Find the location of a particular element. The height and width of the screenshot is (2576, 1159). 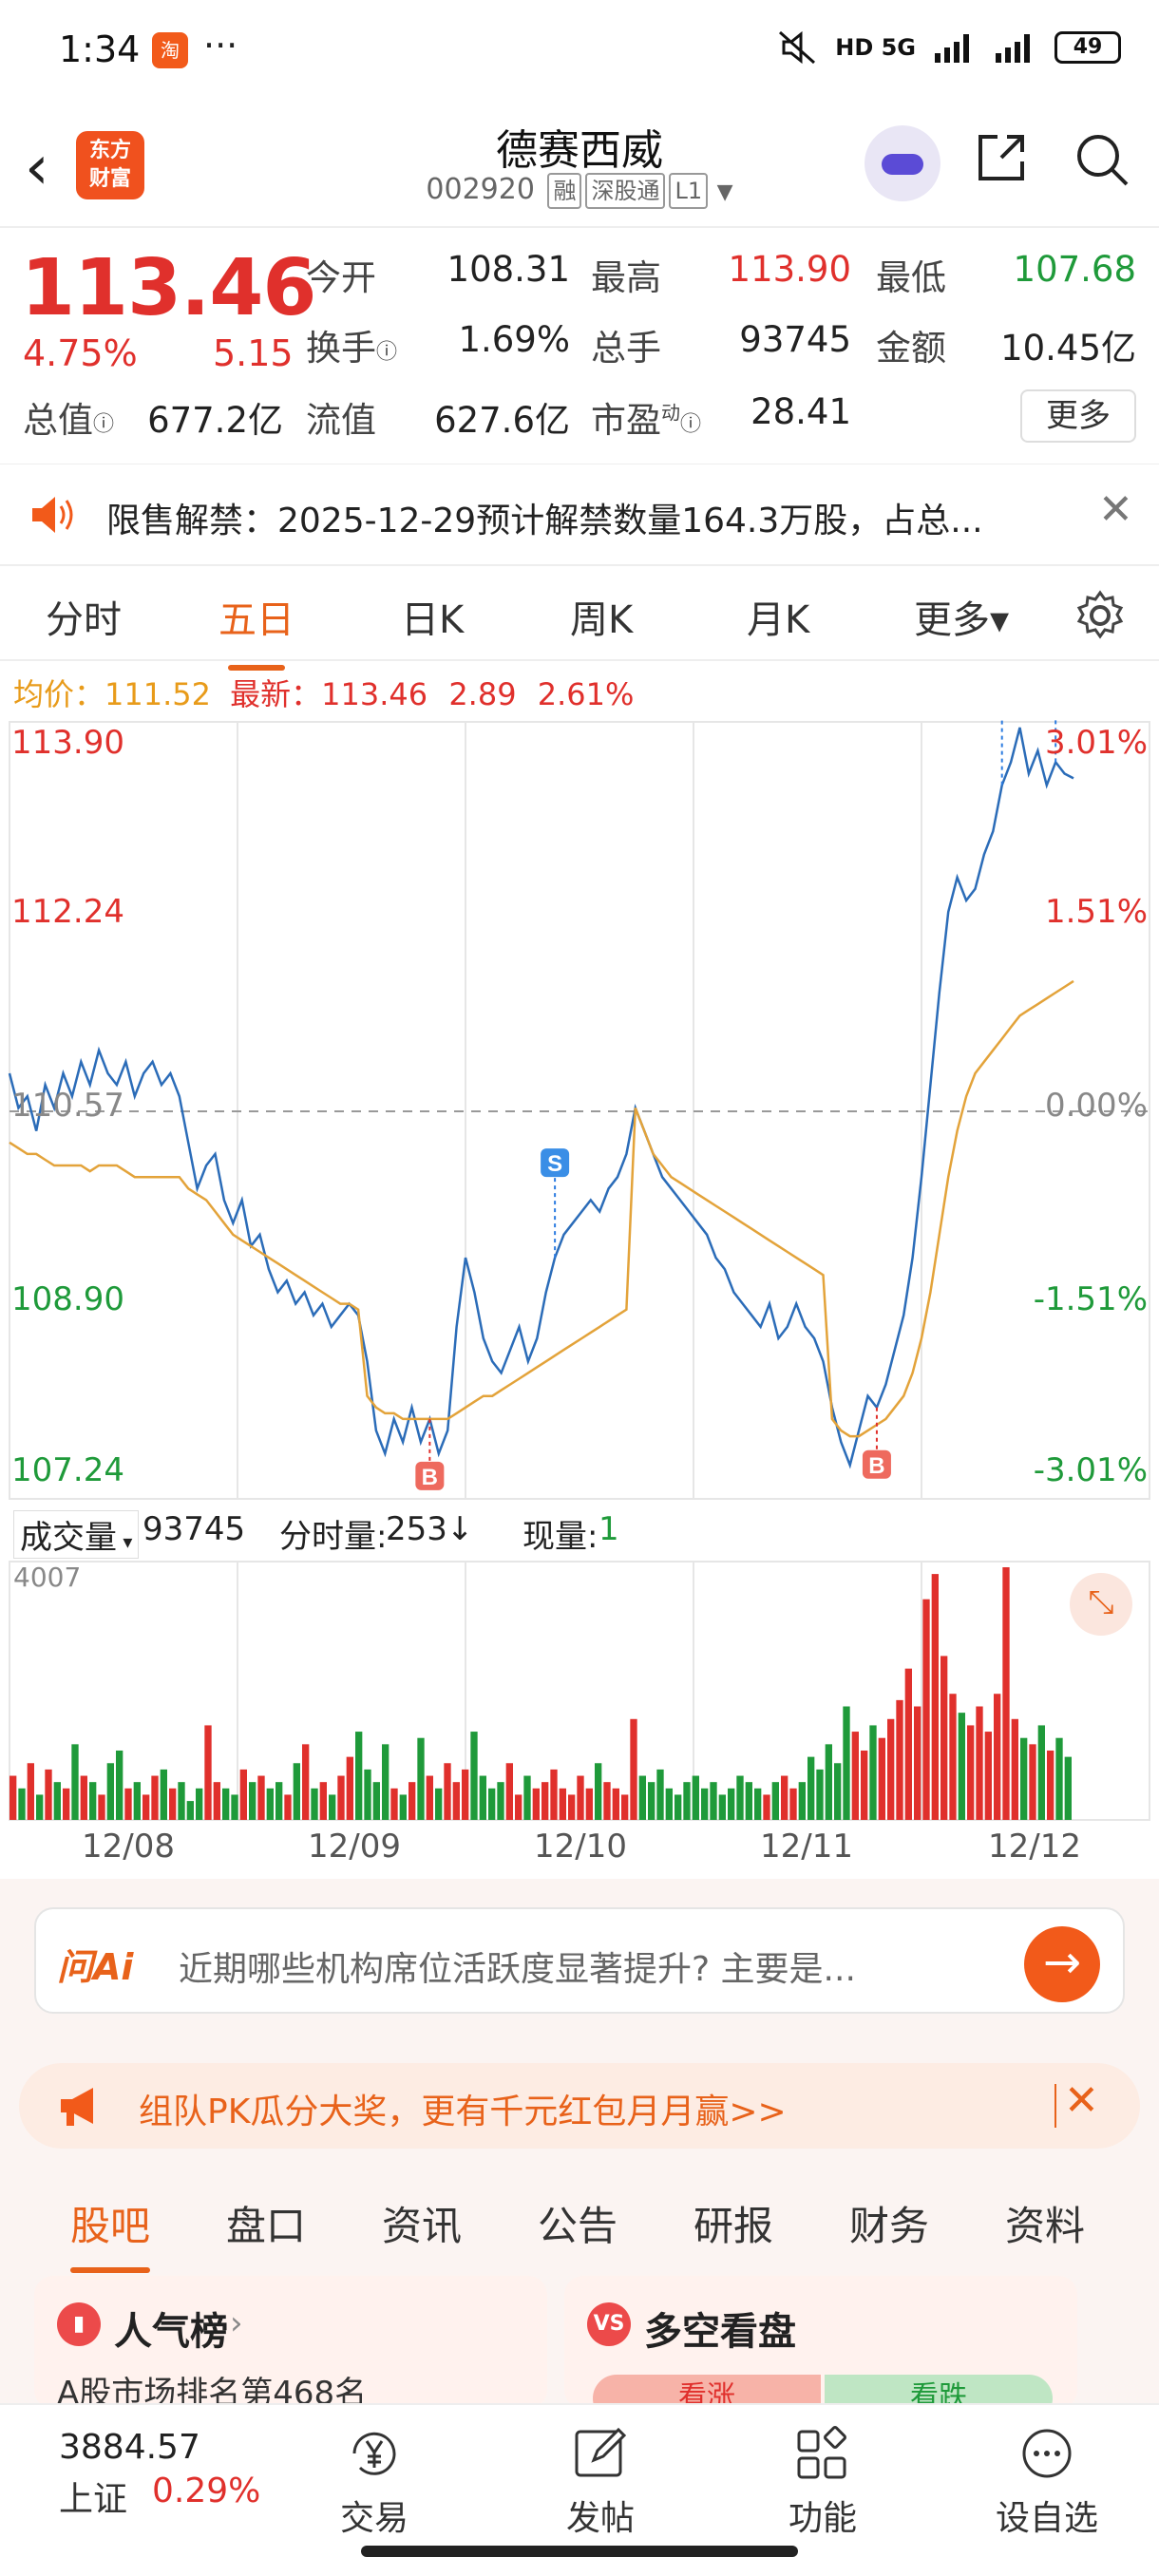

buy-marker is located at coordinates (430, 1475).